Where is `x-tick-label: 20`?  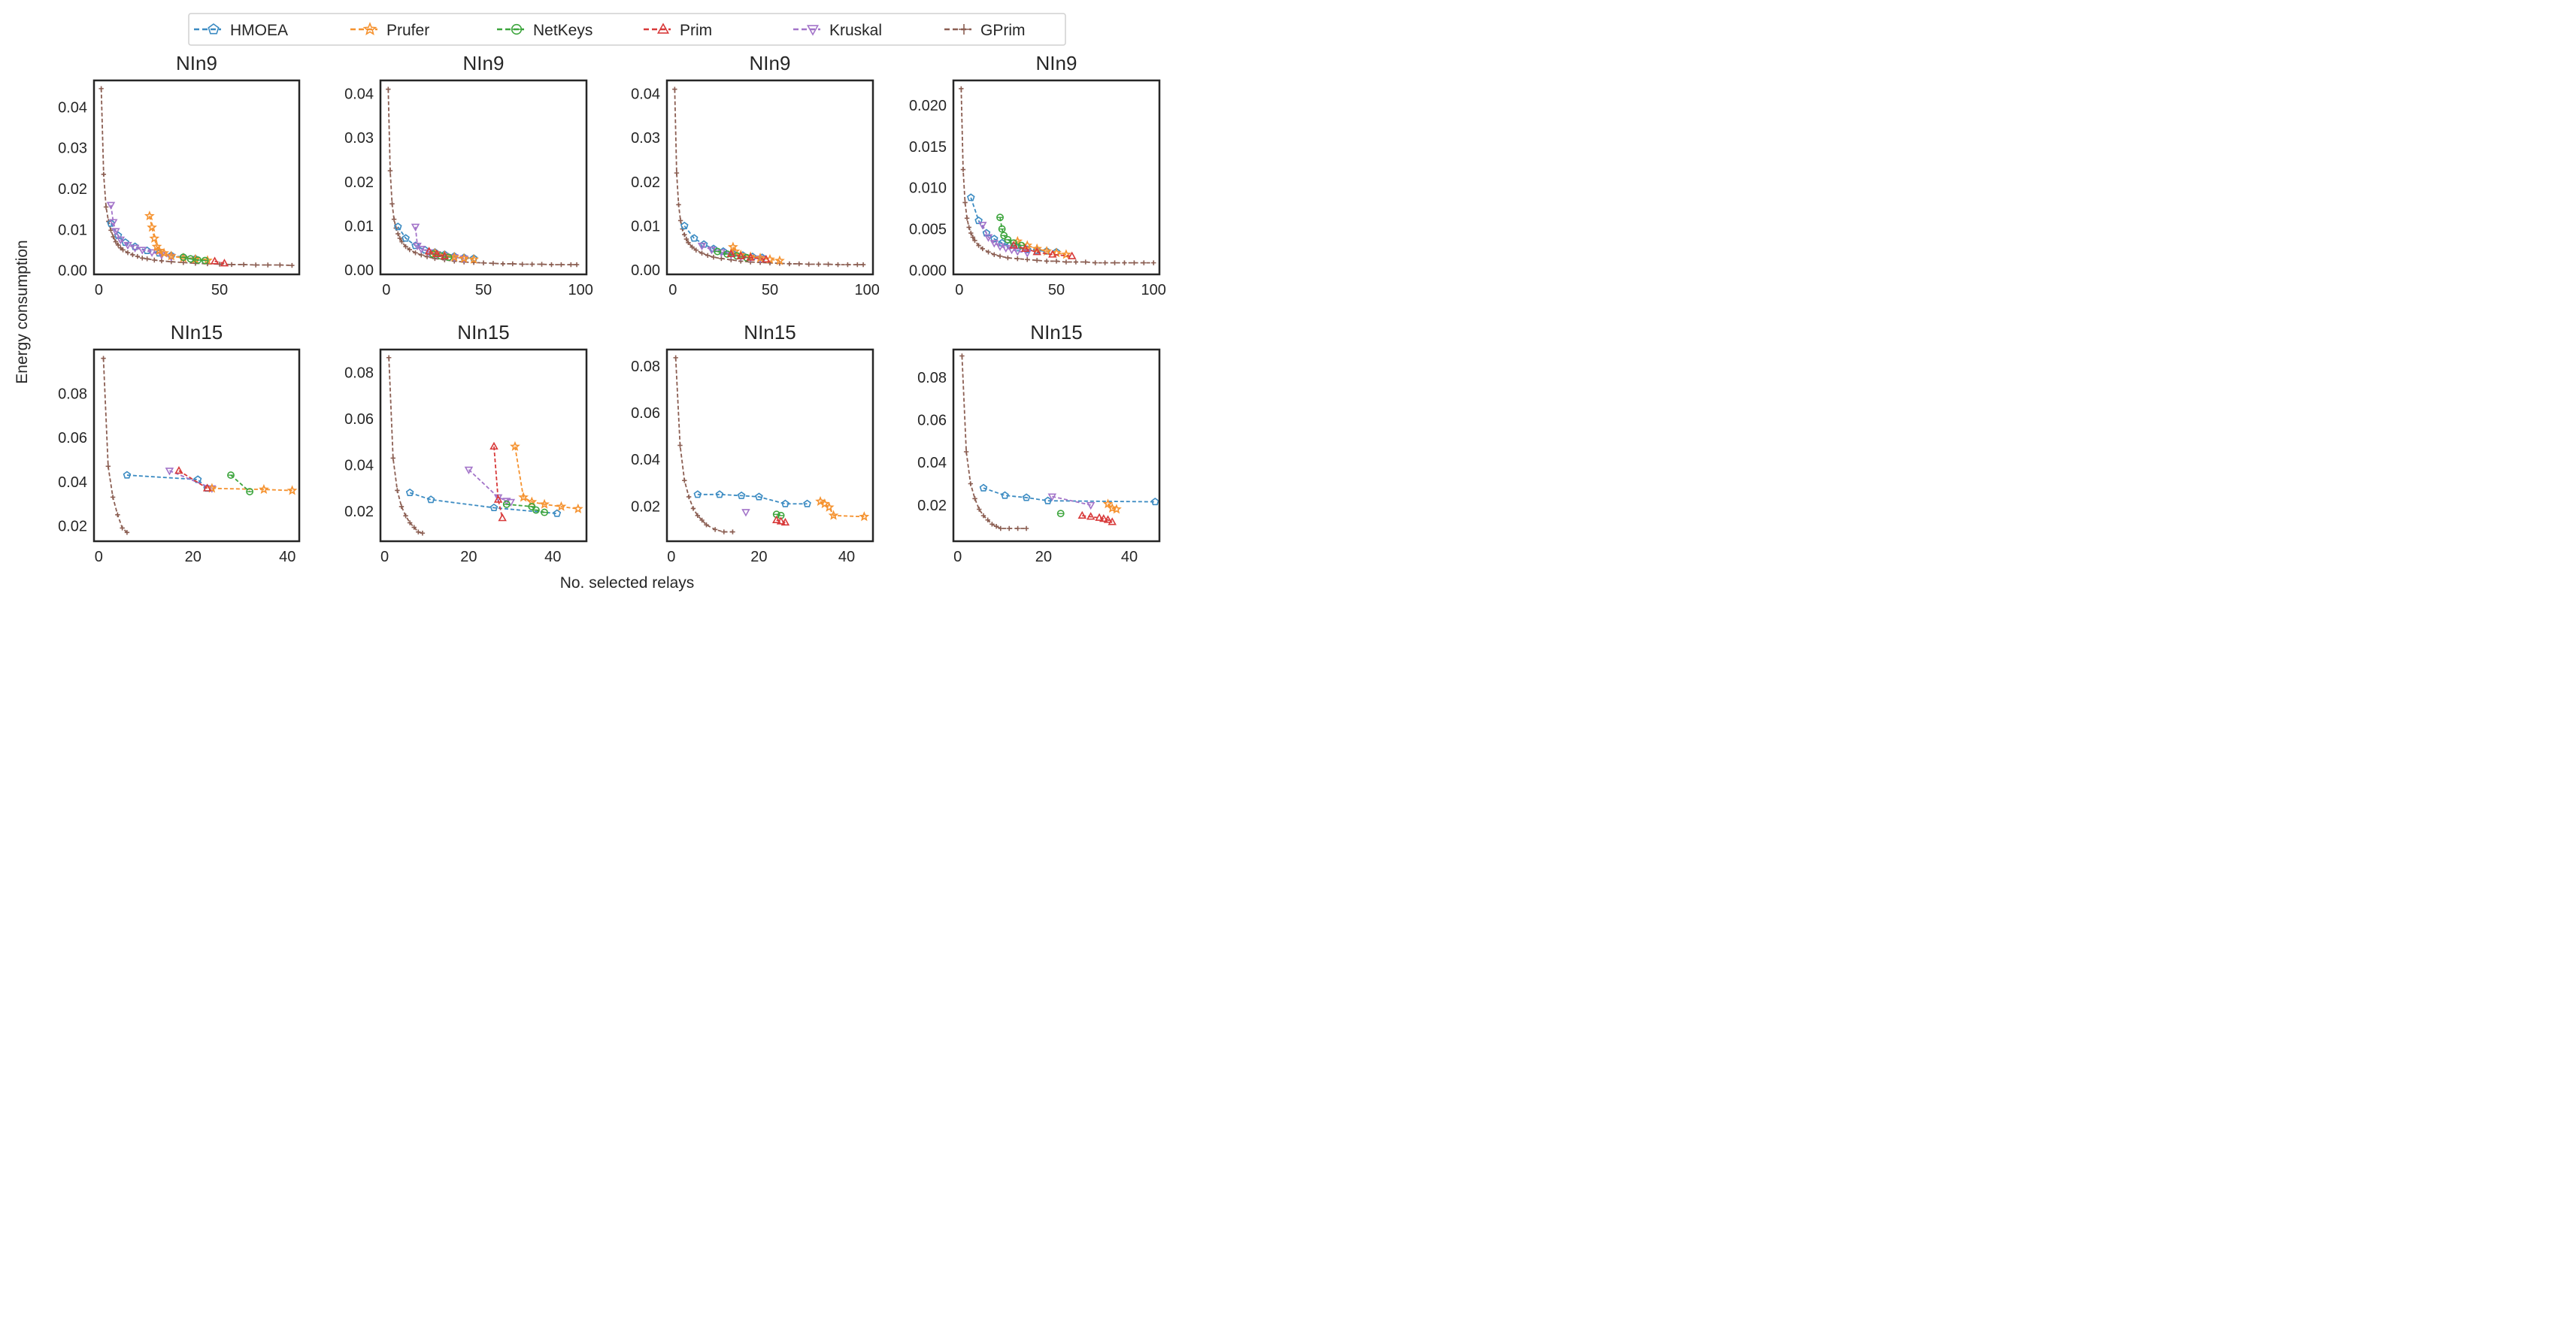 x-tick-label: 20 is located at coordinates (468, 557).